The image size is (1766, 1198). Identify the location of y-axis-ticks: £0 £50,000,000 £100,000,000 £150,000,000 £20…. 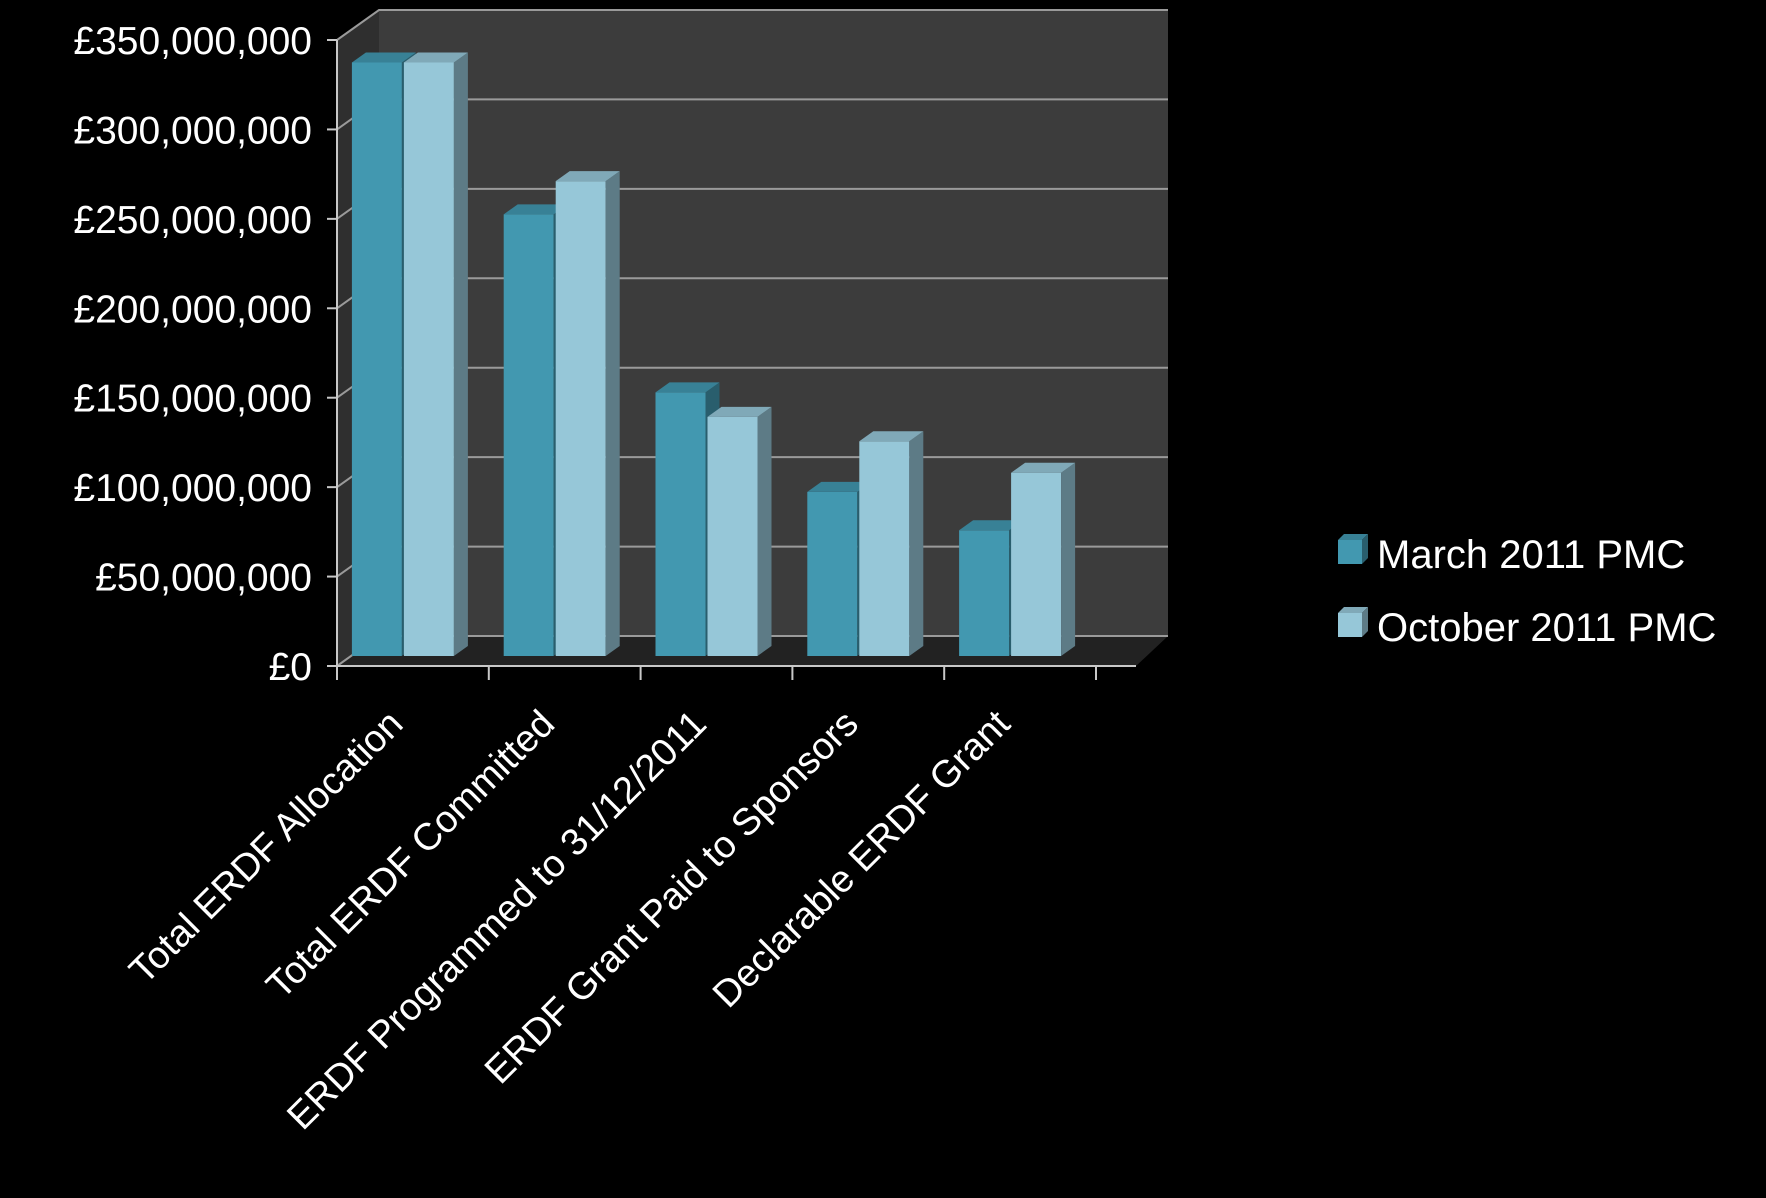
(205, 354).